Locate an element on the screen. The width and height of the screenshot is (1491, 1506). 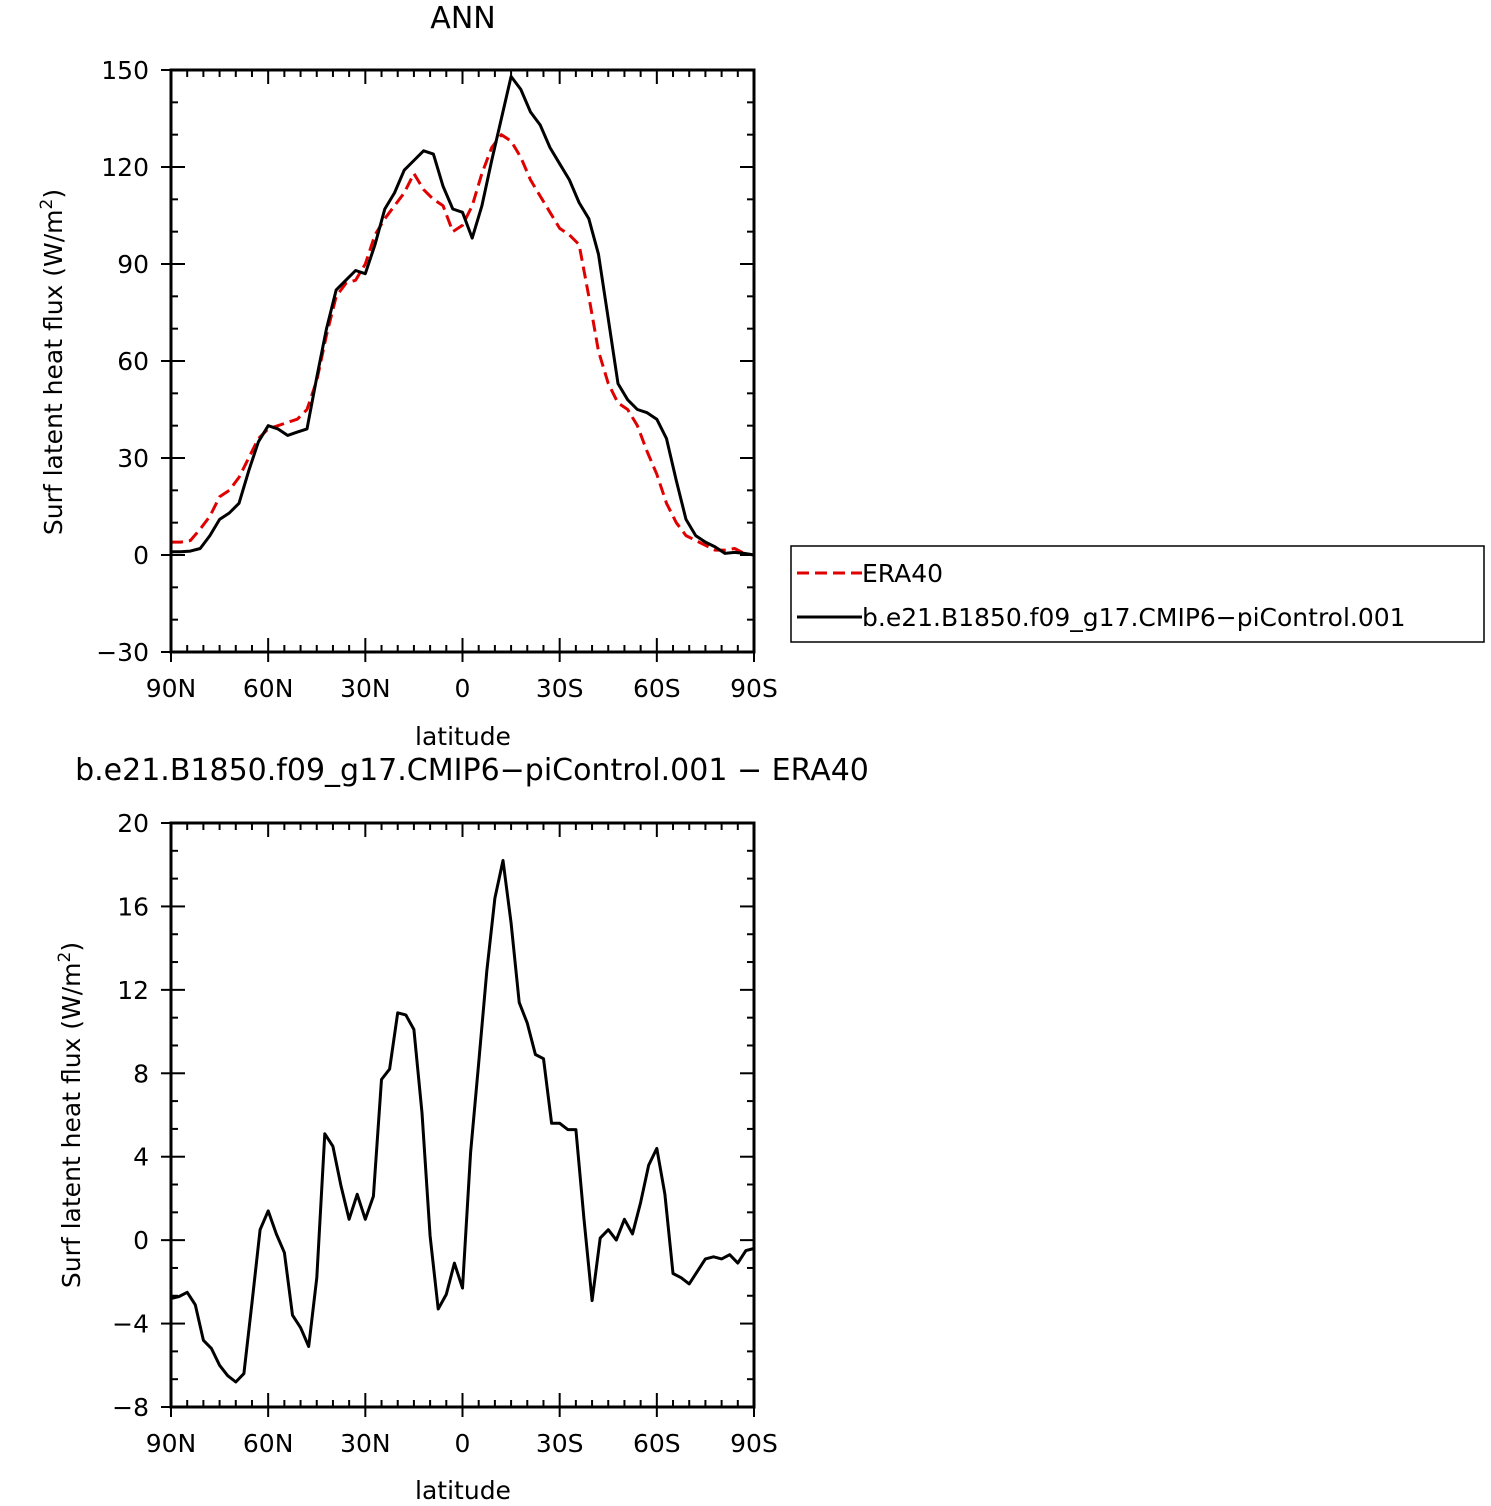
mean-y-tick-label: 0 is located at coordinates (141, 555).